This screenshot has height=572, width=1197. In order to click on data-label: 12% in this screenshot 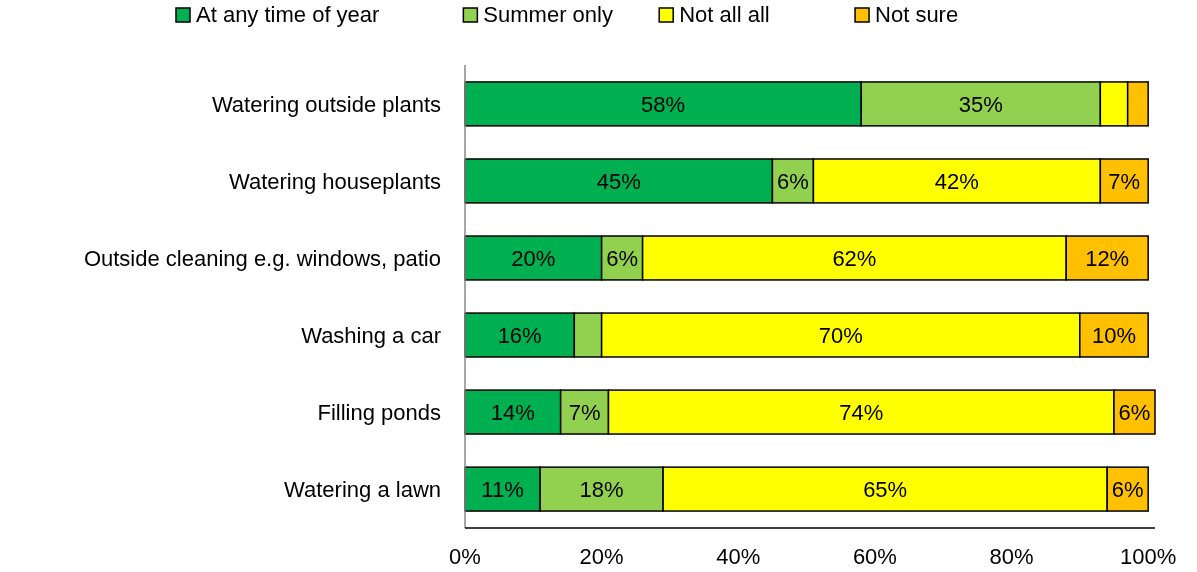, I will do `click(1107, 258)`.